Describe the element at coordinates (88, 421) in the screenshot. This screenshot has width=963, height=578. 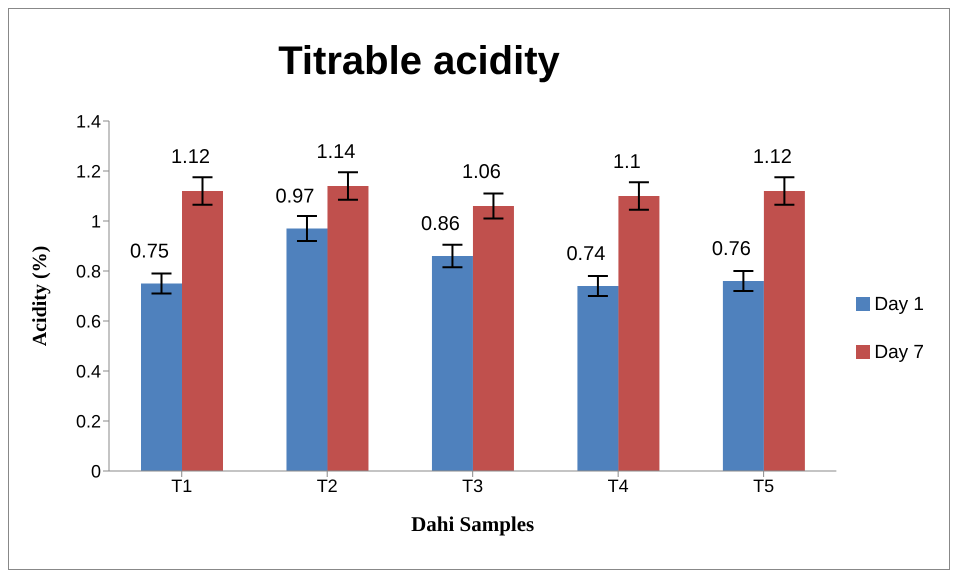
I see `y-tick-label: 0.2` at that location.